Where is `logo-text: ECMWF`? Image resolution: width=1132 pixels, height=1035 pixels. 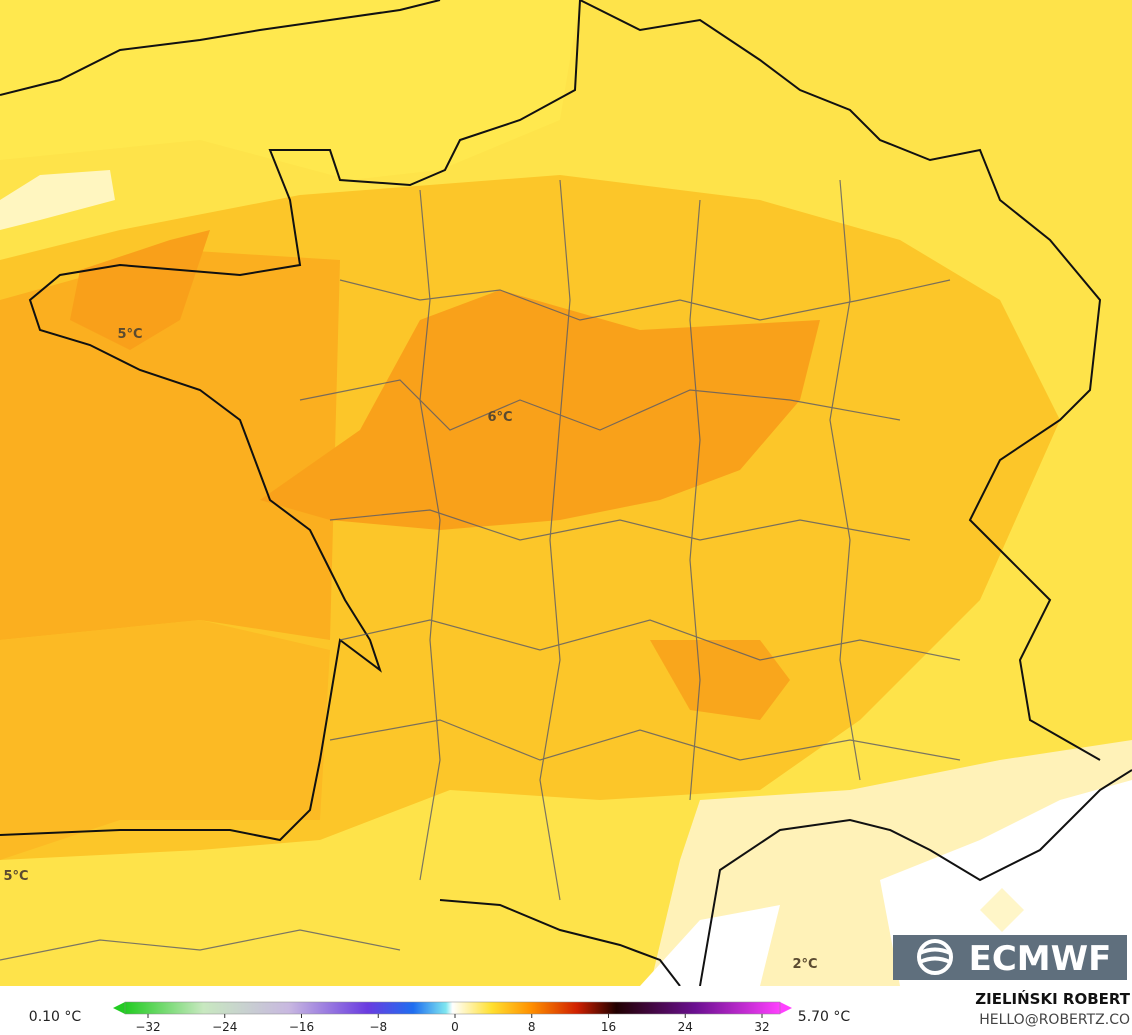 logo-text: ECMWF is located at coordinates (1040, 959).